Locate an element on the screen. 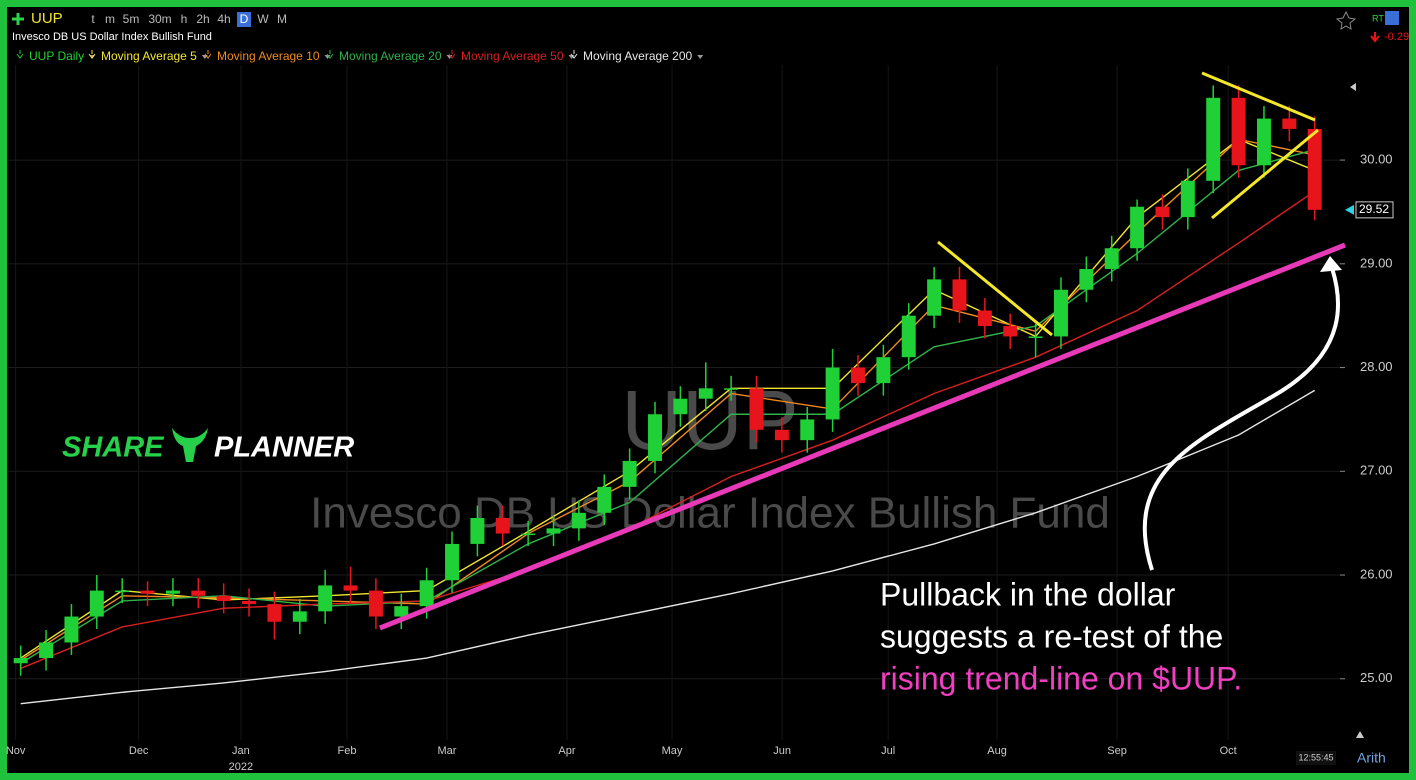  annotation-arrow is located at coordinates (1241, 419).